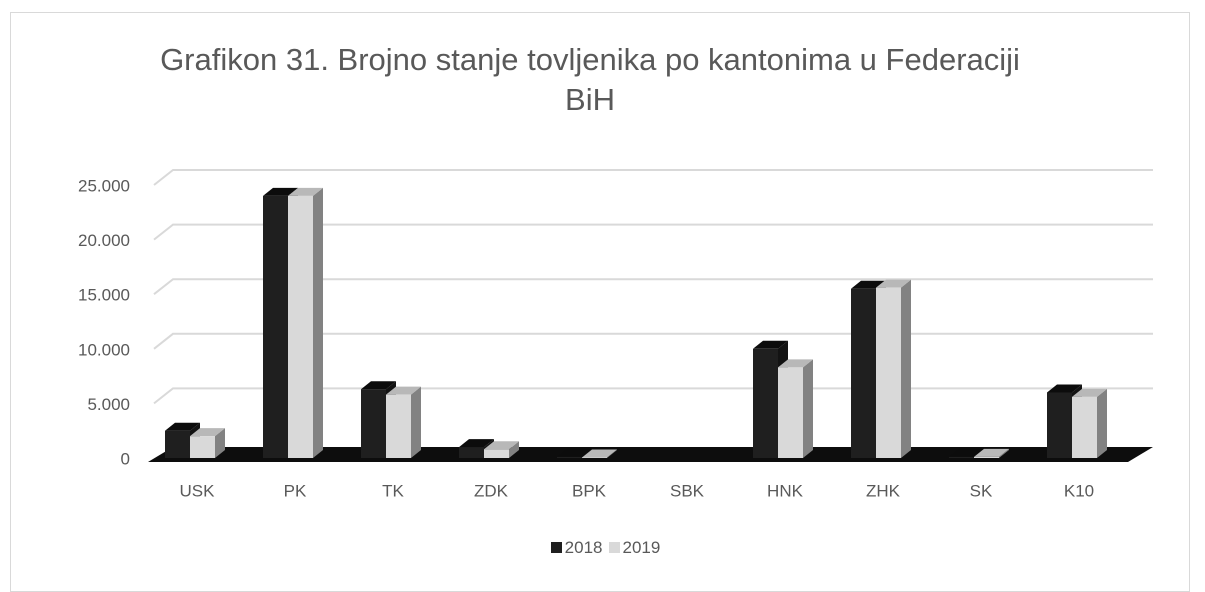 Image resolution: width=1205 pixels, height=592 pixels. I want to click on x-tick-label: K10, so click(1079, 490).